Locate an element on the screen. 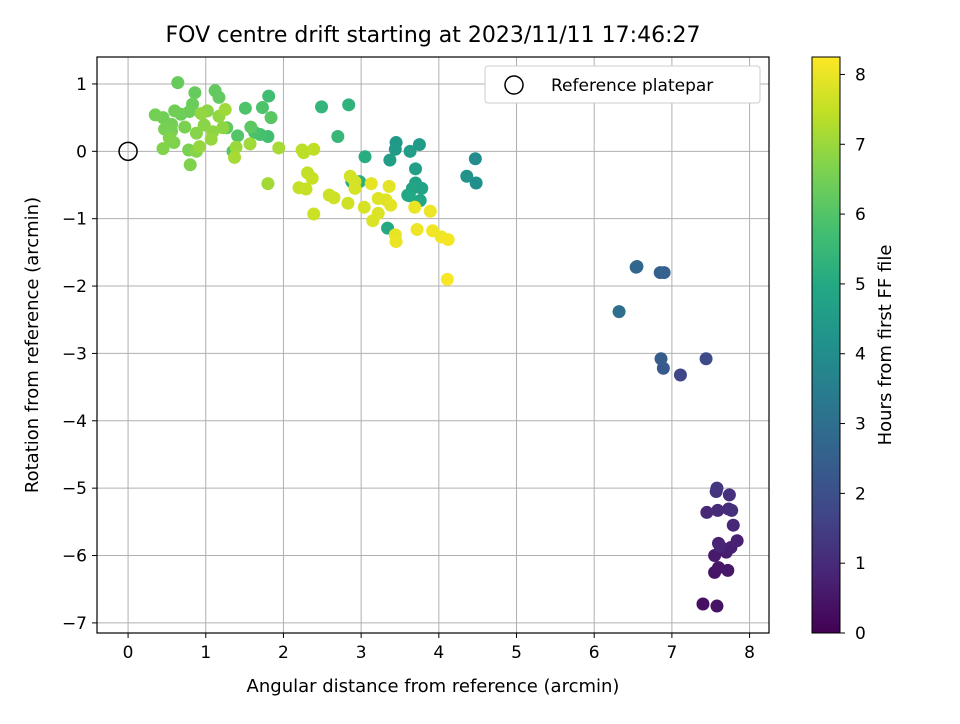  y-tick-label: −1 is located at coordinates (74, 220).